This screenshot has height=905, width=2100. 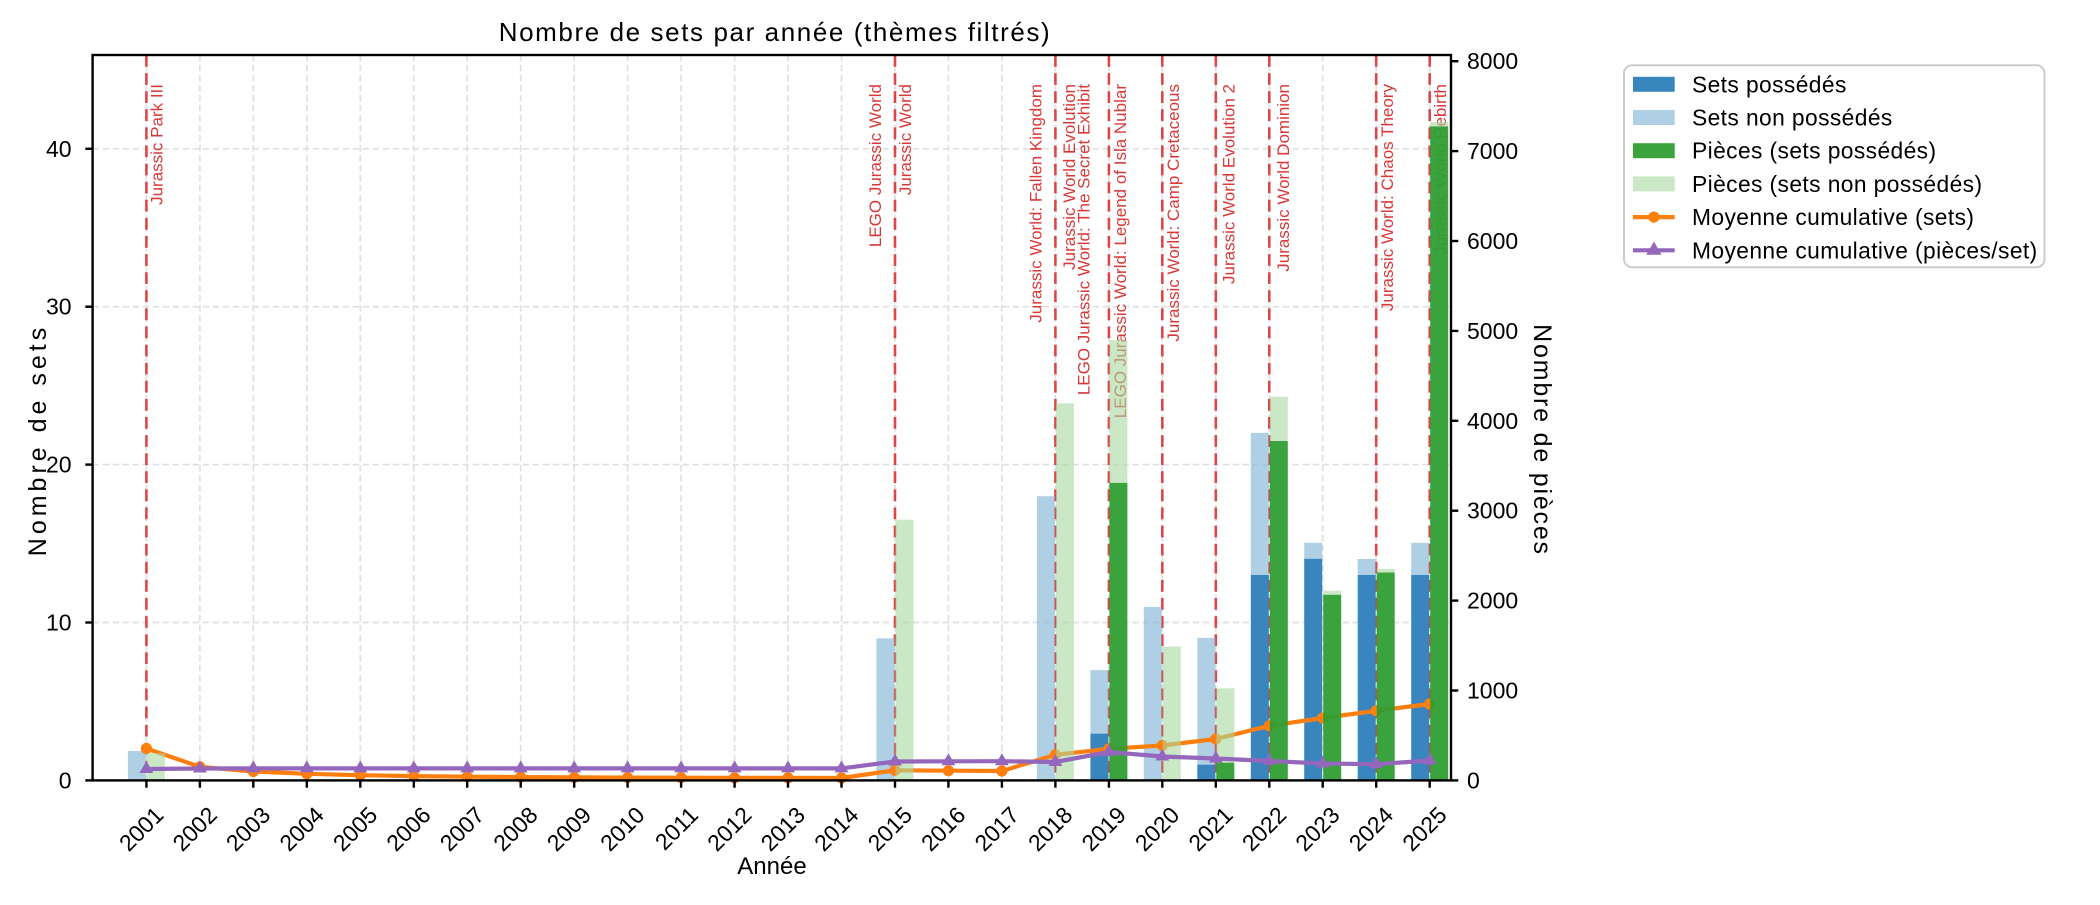 What do you see at coordinates (1069, 177) in the screenshot?
I see `svg-text: Jurassic World Evolution` at bounding box center [1069, 177].